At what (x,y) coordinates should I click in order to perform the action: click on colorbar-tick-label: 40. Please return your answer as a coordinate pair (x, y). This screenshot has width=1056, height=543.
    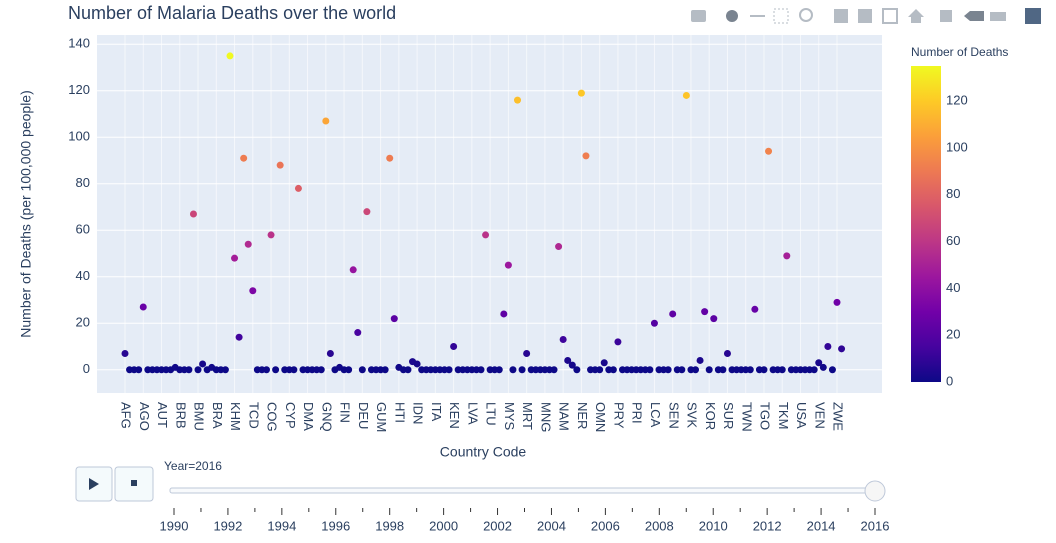
    Looking at the image, I should click on (953, 287).